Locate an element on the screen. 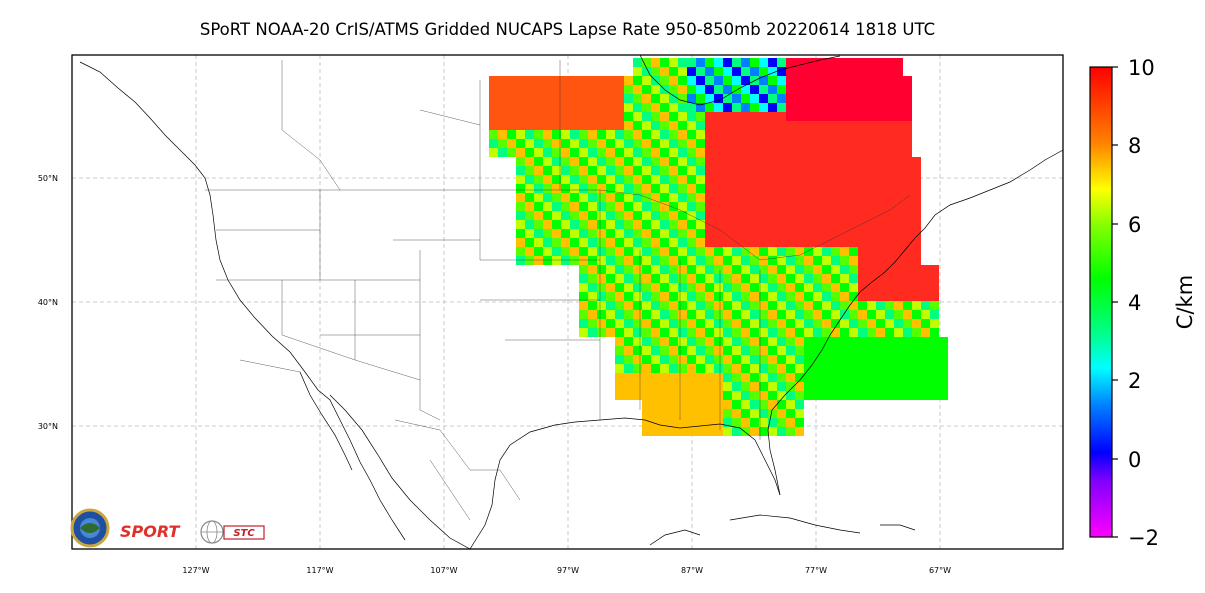 Image resolution: width=1205 pixels, height=593 pixels. logo-area: SPORT STC is located at coordinates (167, 528).